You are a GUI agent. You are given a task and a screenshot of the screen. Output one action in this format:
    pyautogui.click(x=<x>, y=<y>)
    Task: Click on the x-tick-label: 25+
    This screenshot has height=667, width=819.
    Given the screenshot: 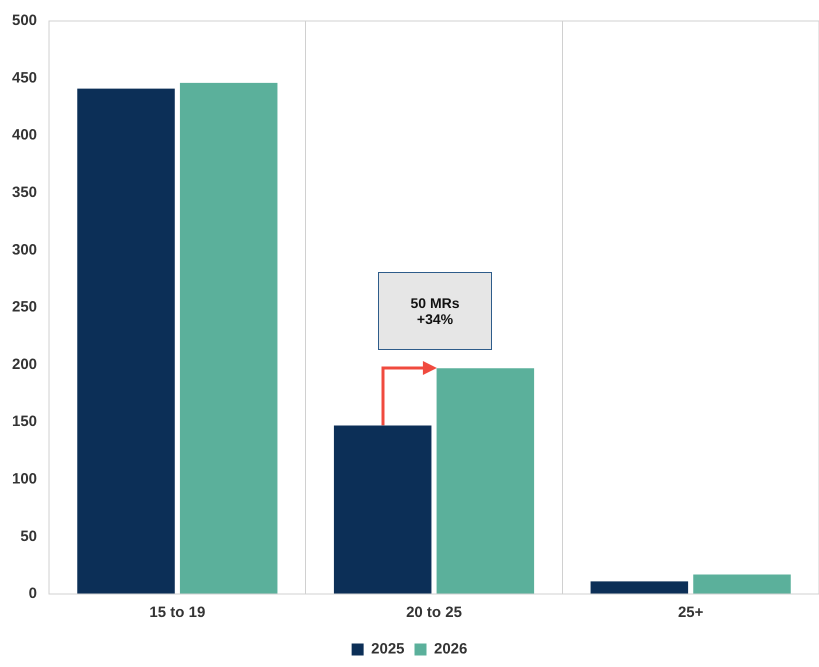 What is the action you would take?
    pyautogui.click(x=691, y=613)
    